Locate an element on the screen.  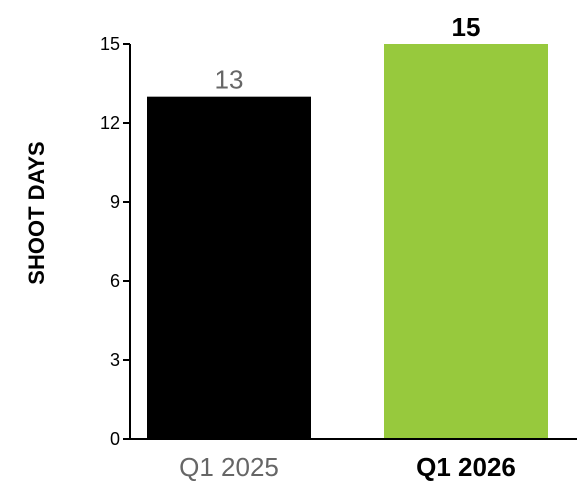
x-category-label-2: Q1 2026 is located at coordinates (466, 467).